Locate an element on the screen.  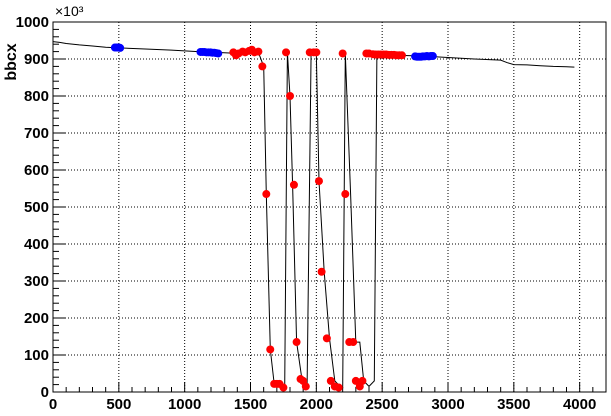
y-tick-label: 300 is located at coordinates (36, 281).